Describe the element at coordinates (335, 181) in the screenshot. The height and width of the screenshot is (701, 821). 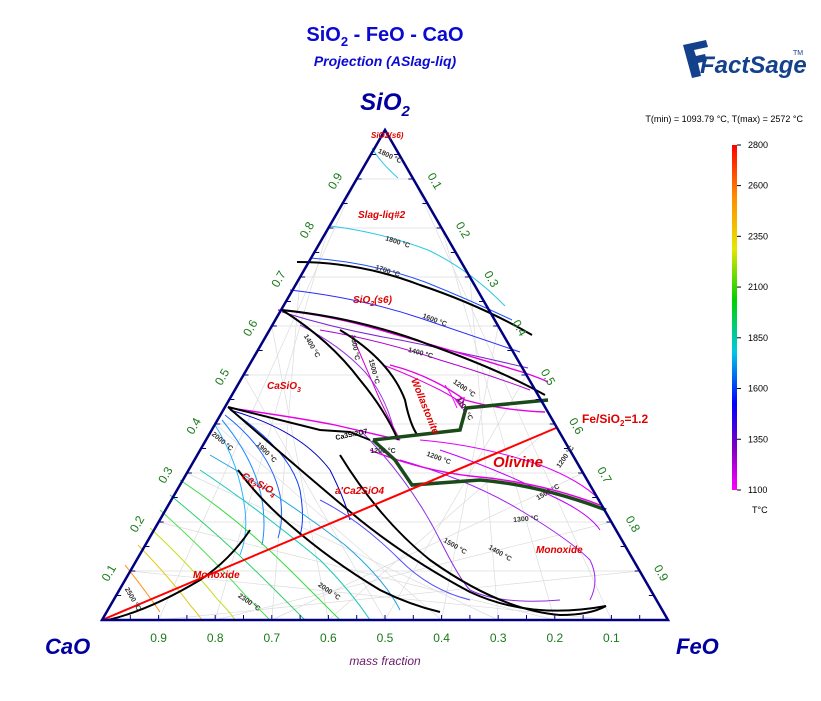
I see `tick-label-left: 0.9` at that location.